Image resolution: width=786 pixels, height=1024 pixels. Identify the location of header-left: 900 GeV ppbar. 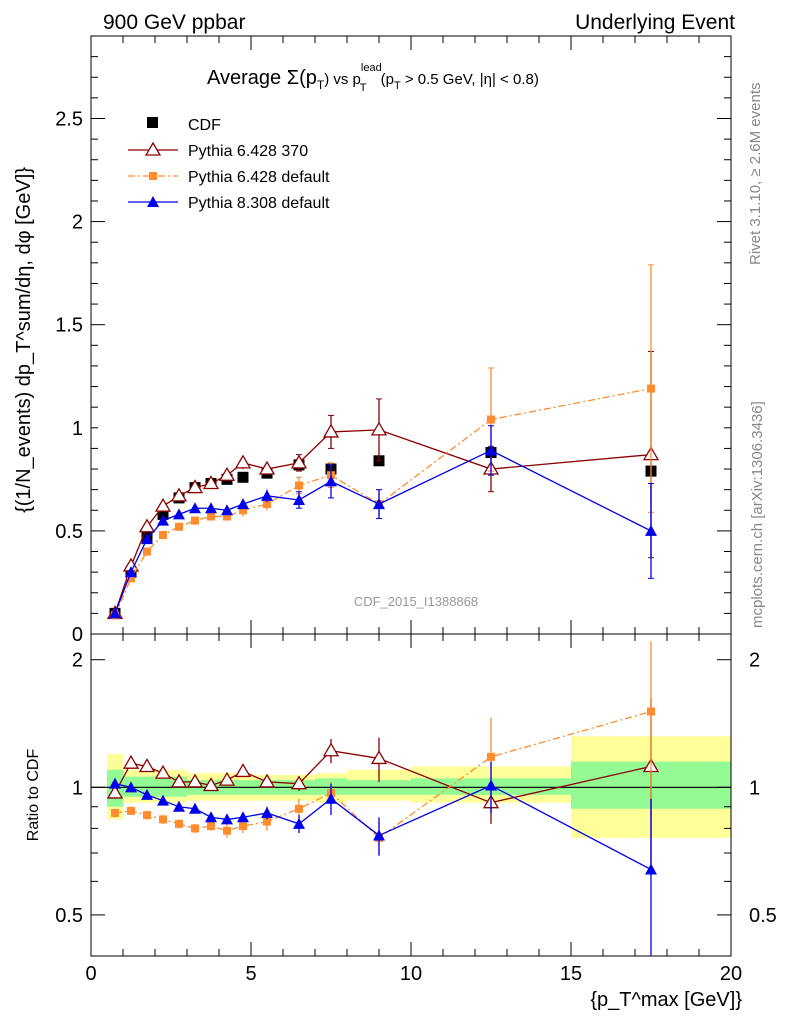
(174, 22).